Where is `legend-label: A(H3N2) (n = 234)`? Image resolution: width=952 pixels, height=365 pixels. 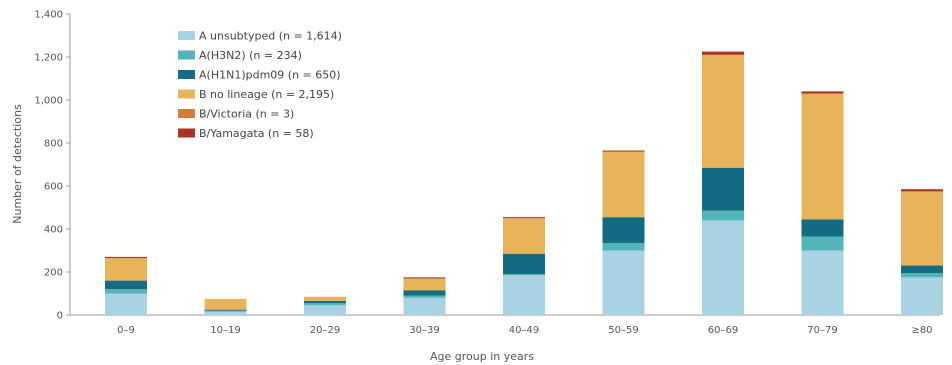
legend-label: A(H3N2) (n = 234) is located at coordinates (250, 55).